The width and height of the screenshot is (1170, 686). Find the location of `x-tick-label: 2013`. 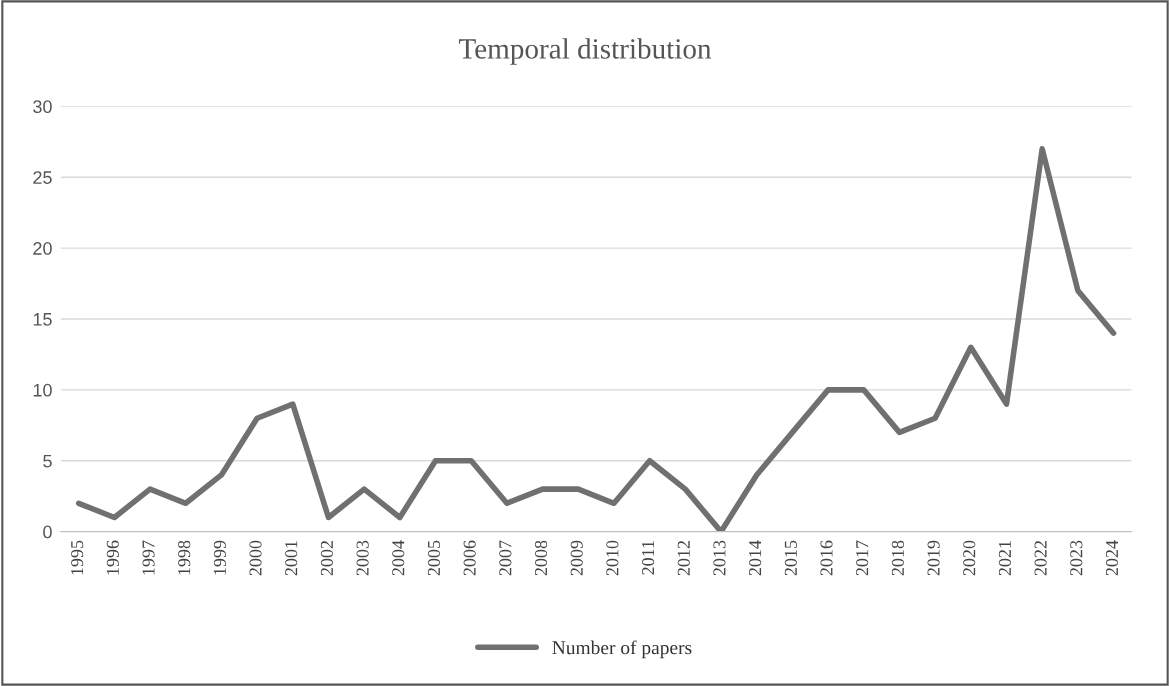

x-tick-label: 2013 is located at coordinates (719, 558).